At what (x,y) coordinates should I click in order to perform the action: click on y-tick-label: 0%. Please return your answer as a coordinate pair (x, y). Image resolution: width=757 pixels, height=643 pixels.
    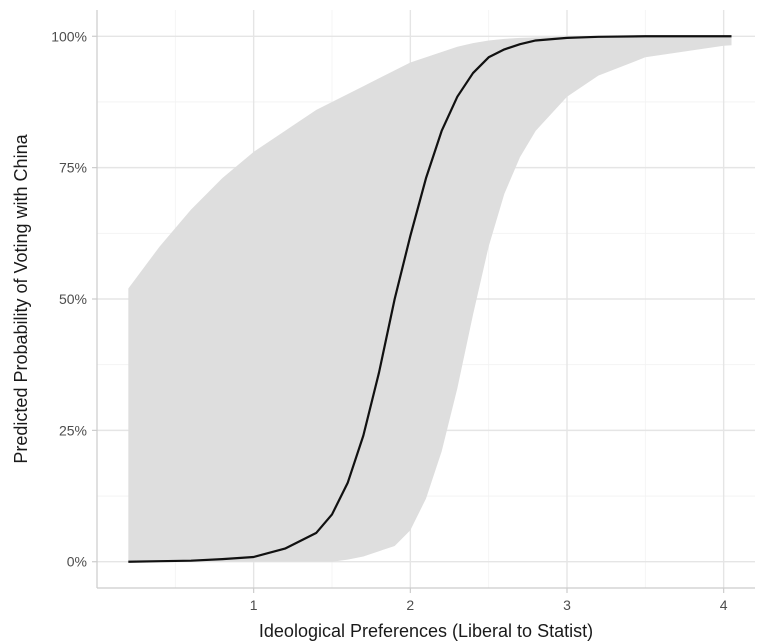
    Looking at the image, I should click on (77, 562).